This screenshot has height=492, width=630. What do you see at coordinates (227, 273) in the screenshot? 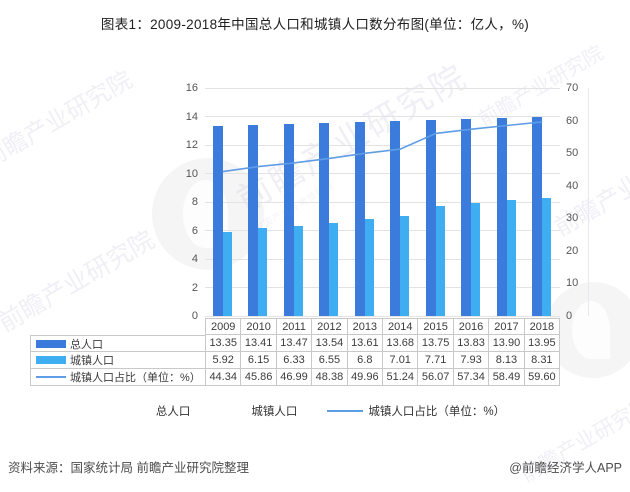
I see `urban-population-bar-2009` at bounding box center [227, 273].